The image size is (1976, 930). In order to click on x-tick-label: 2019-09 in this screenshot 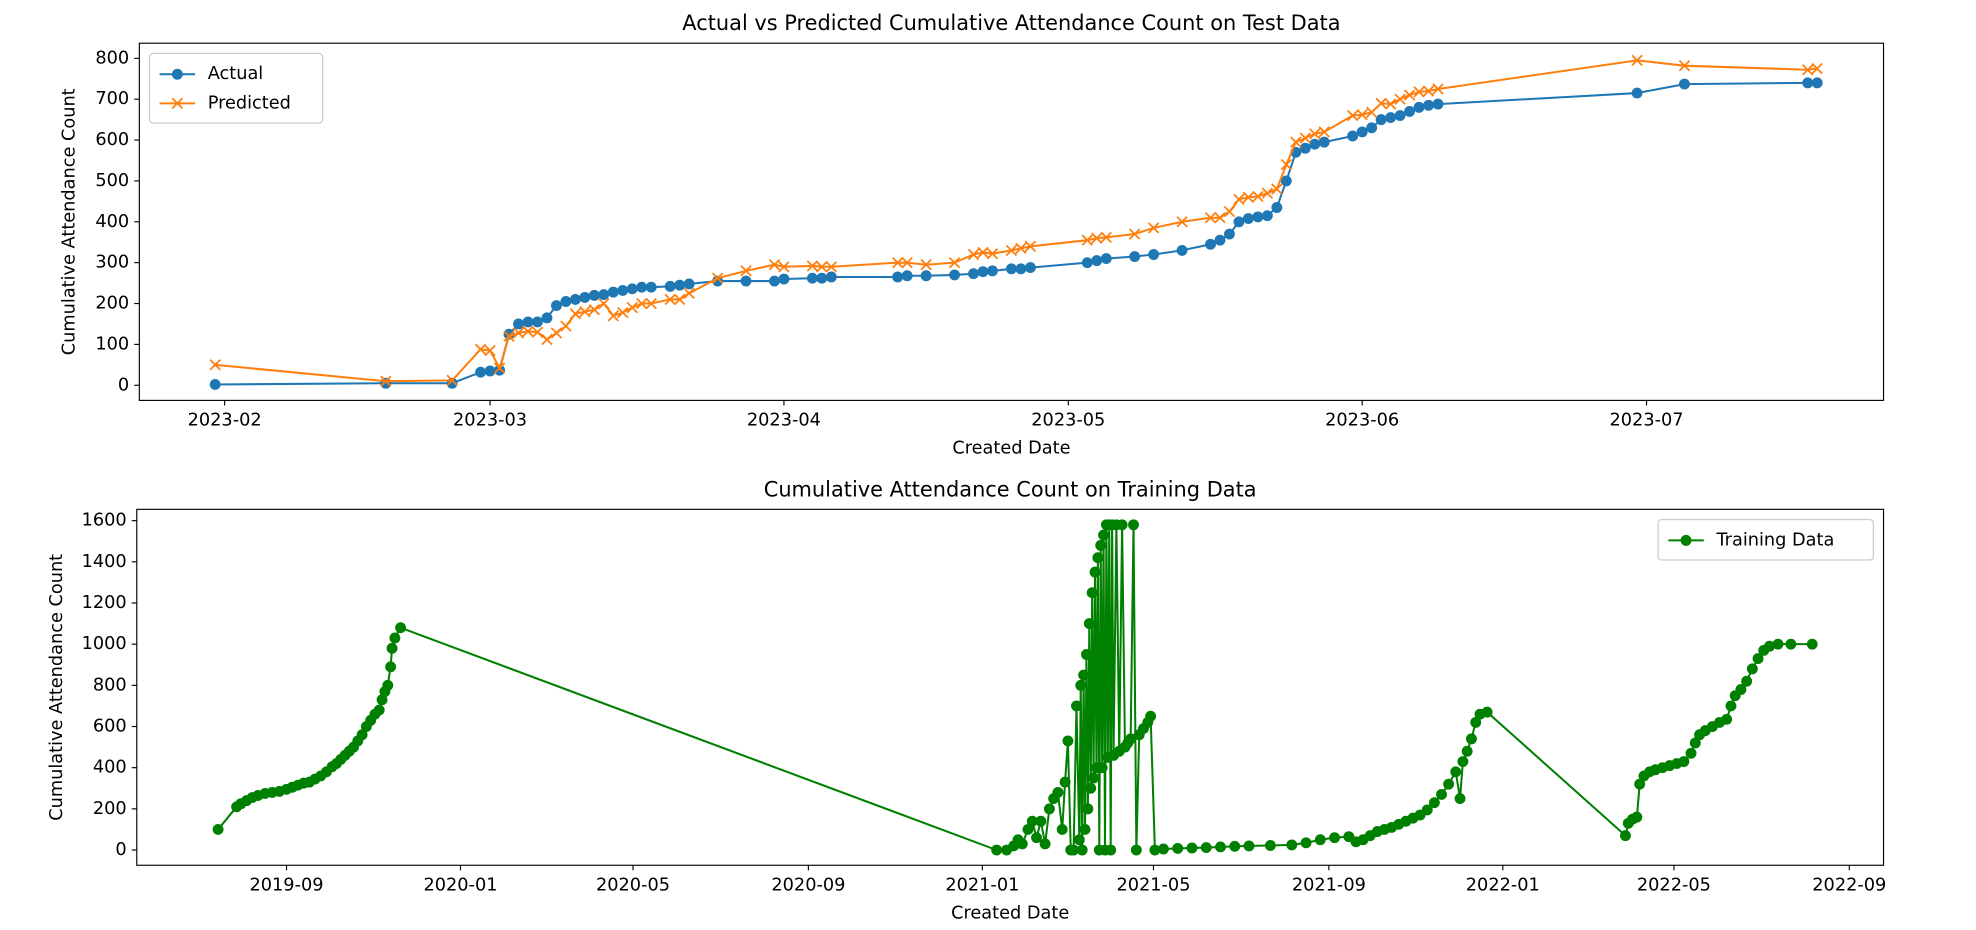, I will do `click(286, 886)`.